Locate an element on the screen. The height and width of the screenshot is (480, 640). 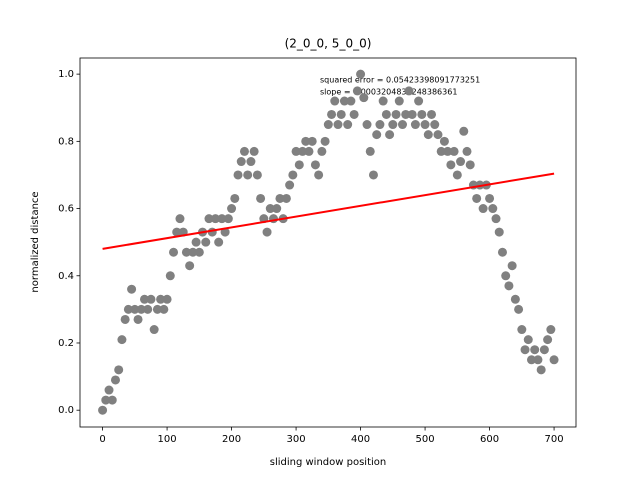
x-tick-label: 0 is located at coordinates (102, 439).